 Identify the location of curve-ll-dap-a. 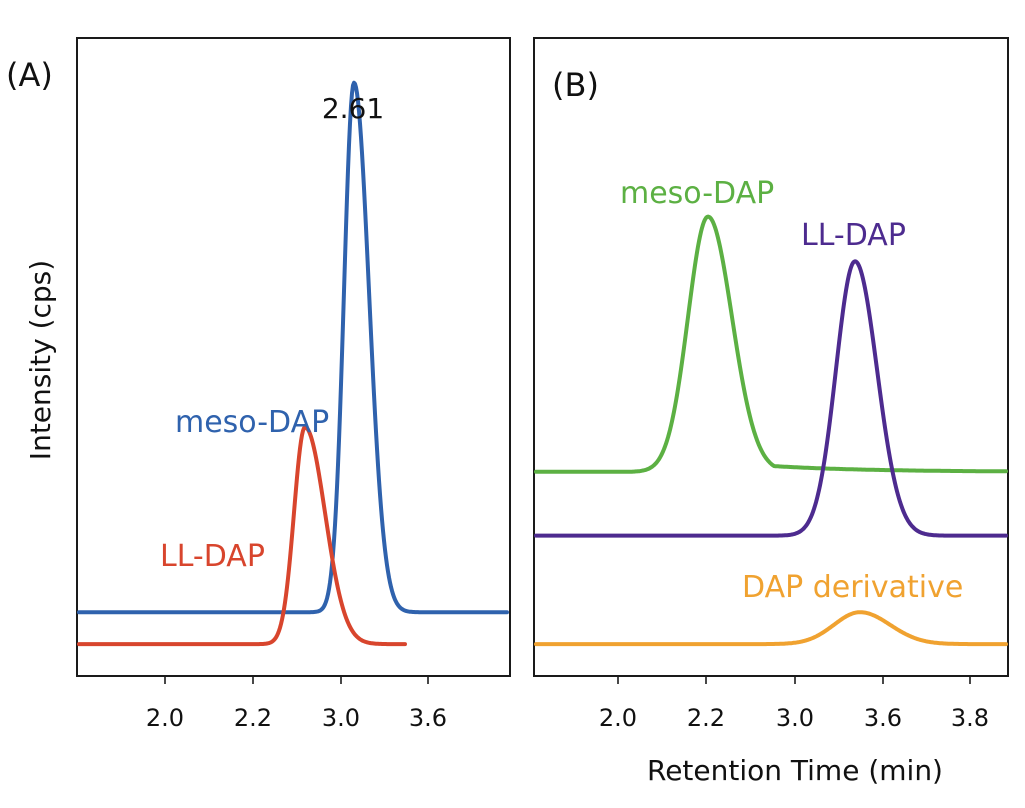
(242, 536).